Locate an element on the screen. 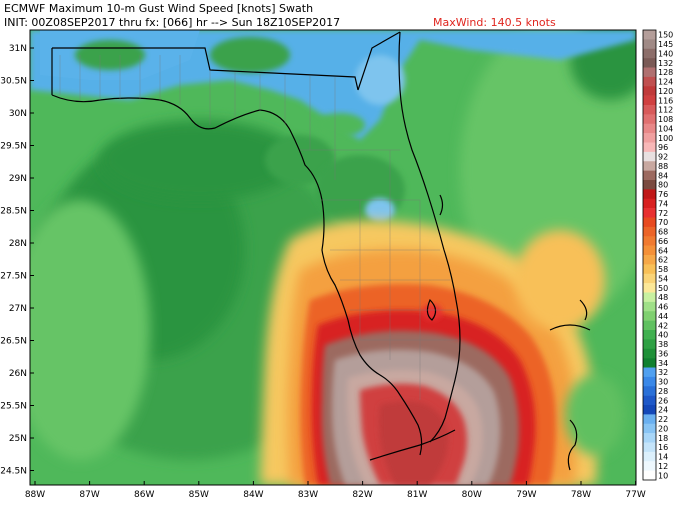  lat-tick-label: 28N is located at coordinates (18, 244).